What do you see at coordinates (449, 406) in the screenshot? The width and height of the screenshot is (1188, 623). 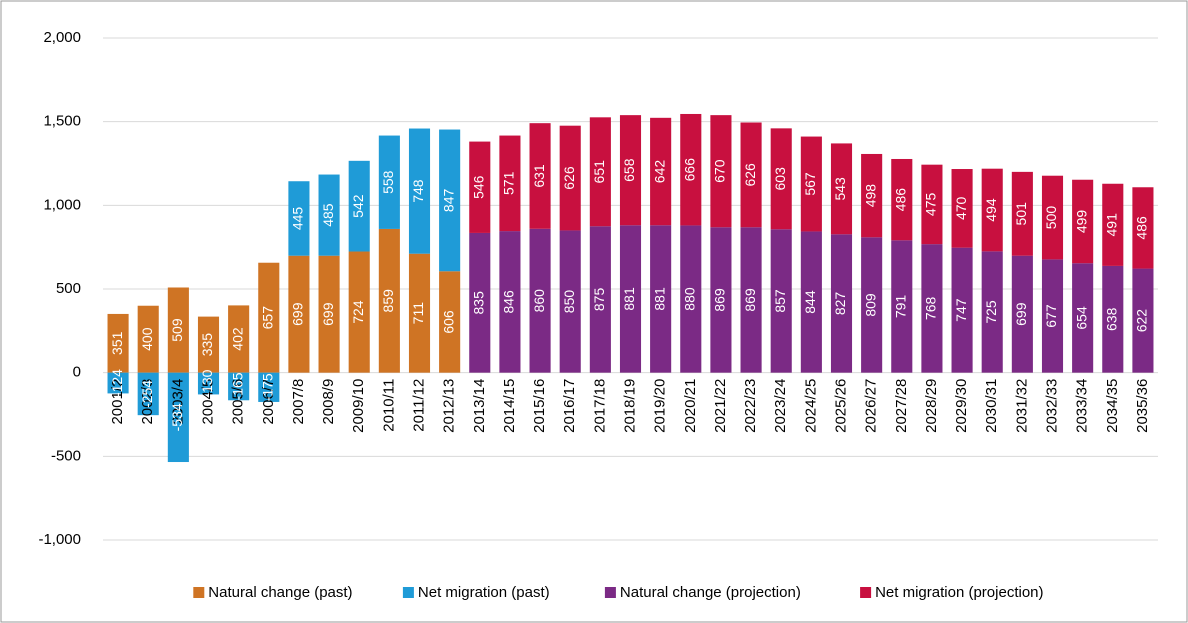 I see `x-tick-label: 2012/13` at bounding box center [449, 406].